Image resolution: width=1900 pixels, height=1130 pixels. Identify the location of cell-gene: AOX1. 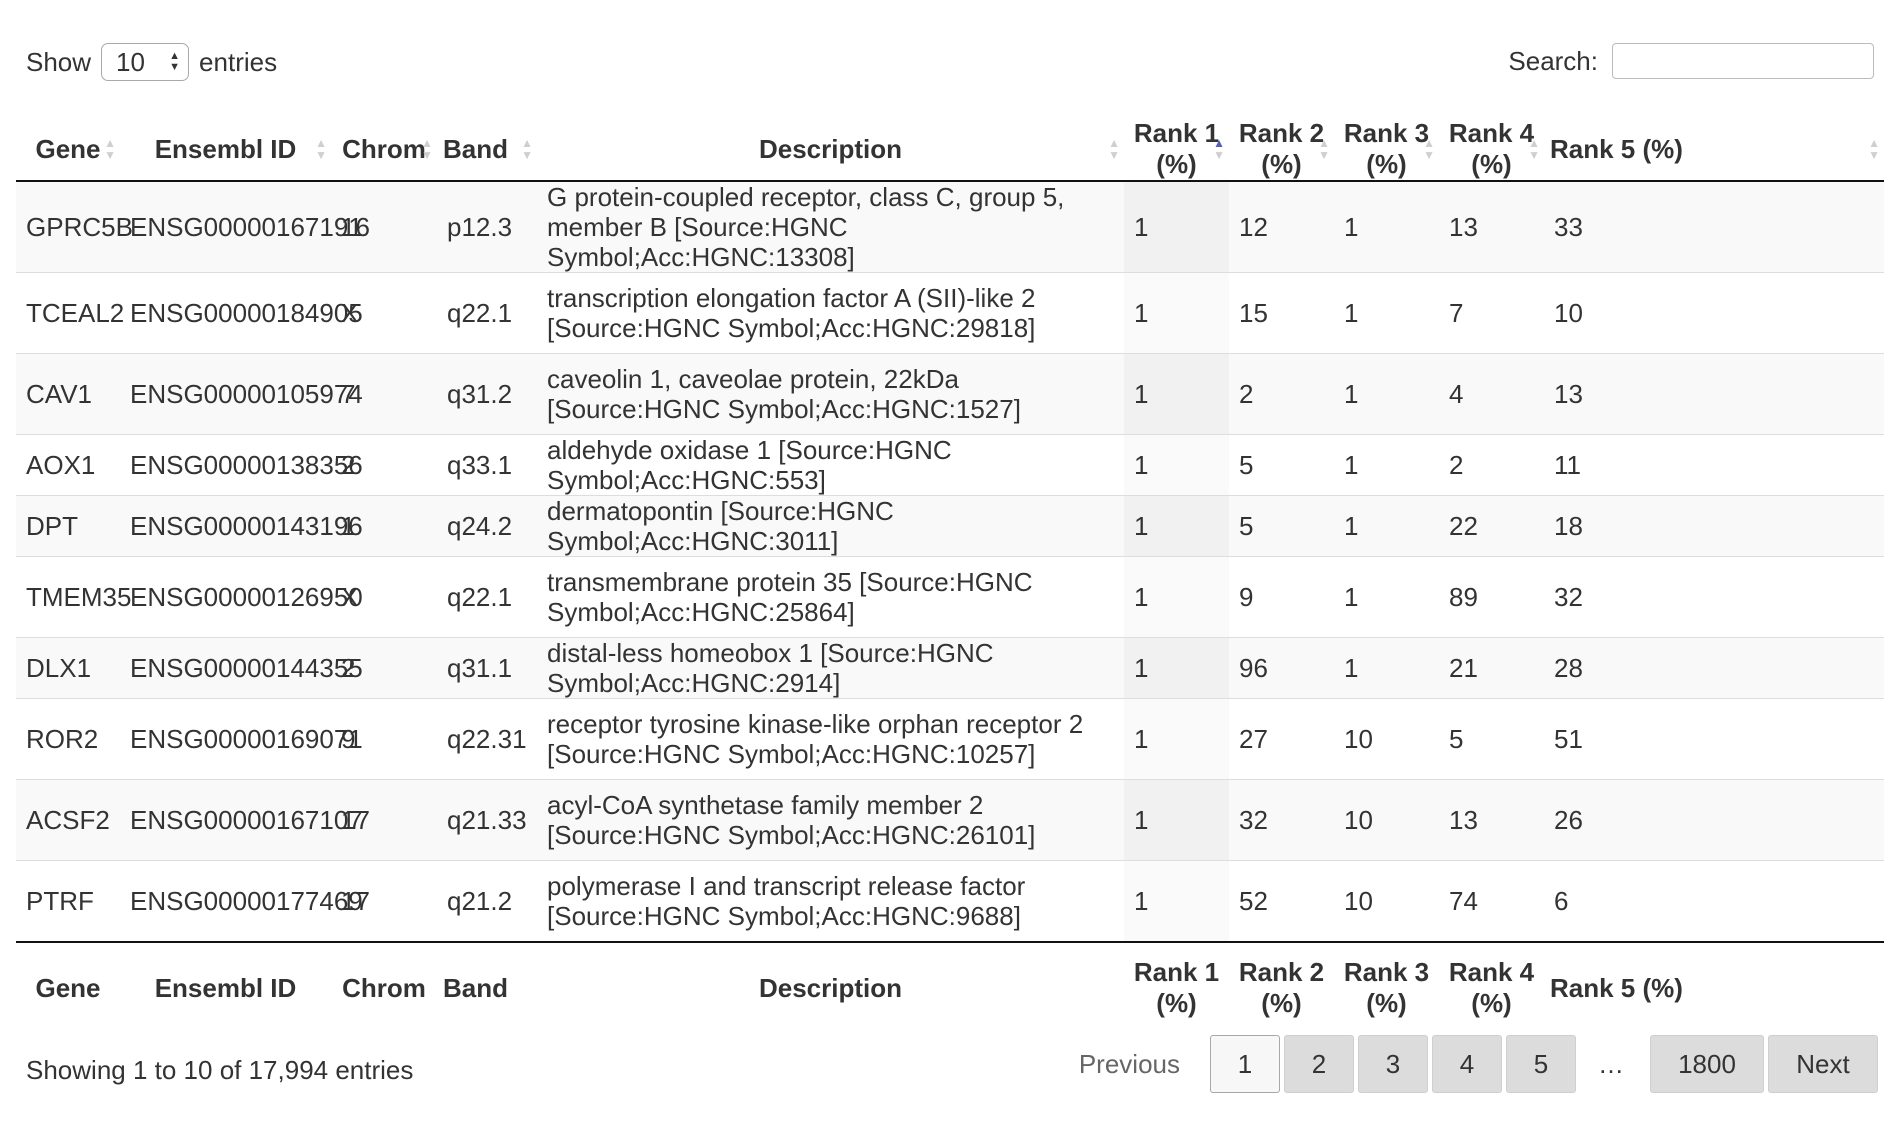
(68, 465).